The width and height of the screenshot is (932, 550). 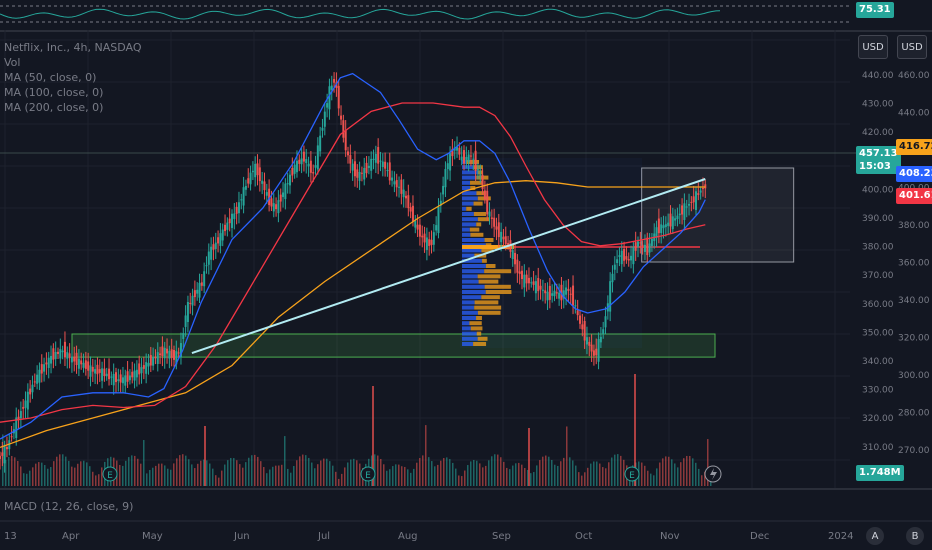 I want to click on right-axis-label: 360.00, so click(x=914, y=264).